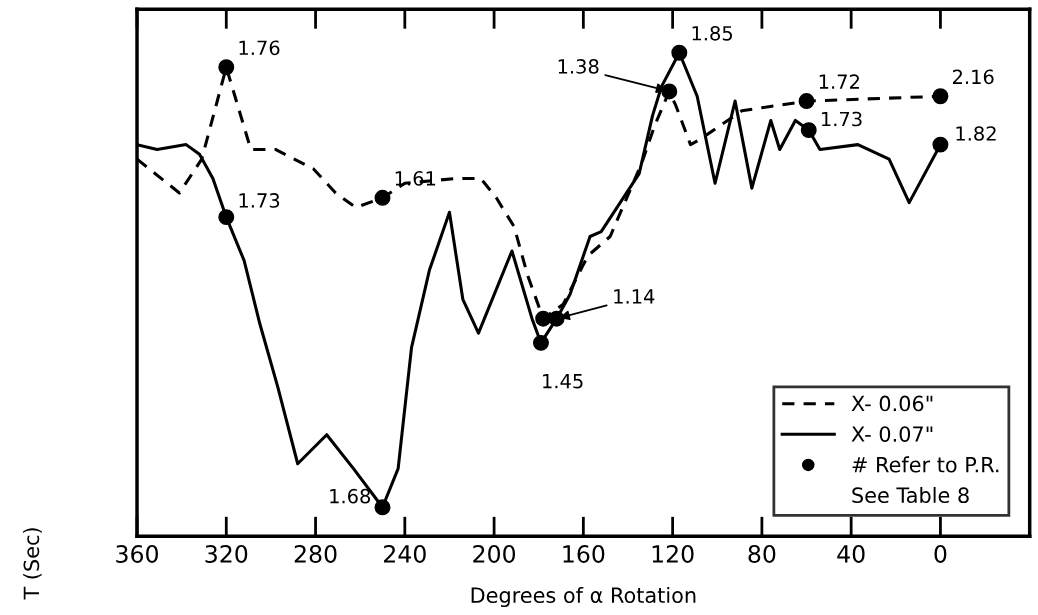 This screenshot has width=1038, height=615. Describe the element at coordinates (892, 434) in the screenshot. I see `legend-label: X- 0.07"` at that location.